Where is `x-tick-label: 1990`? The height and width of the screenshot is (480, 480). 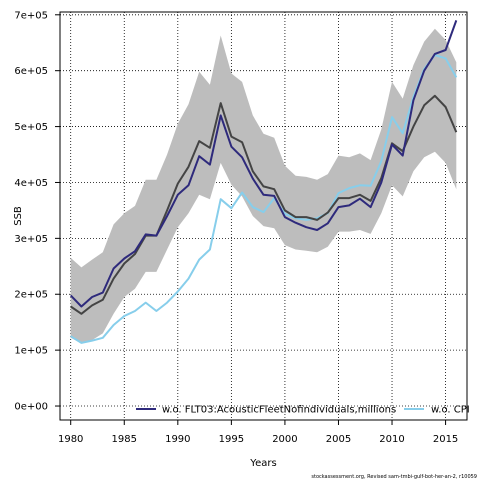
x-tick-label: 1990 is located at coordinates (177, 439).